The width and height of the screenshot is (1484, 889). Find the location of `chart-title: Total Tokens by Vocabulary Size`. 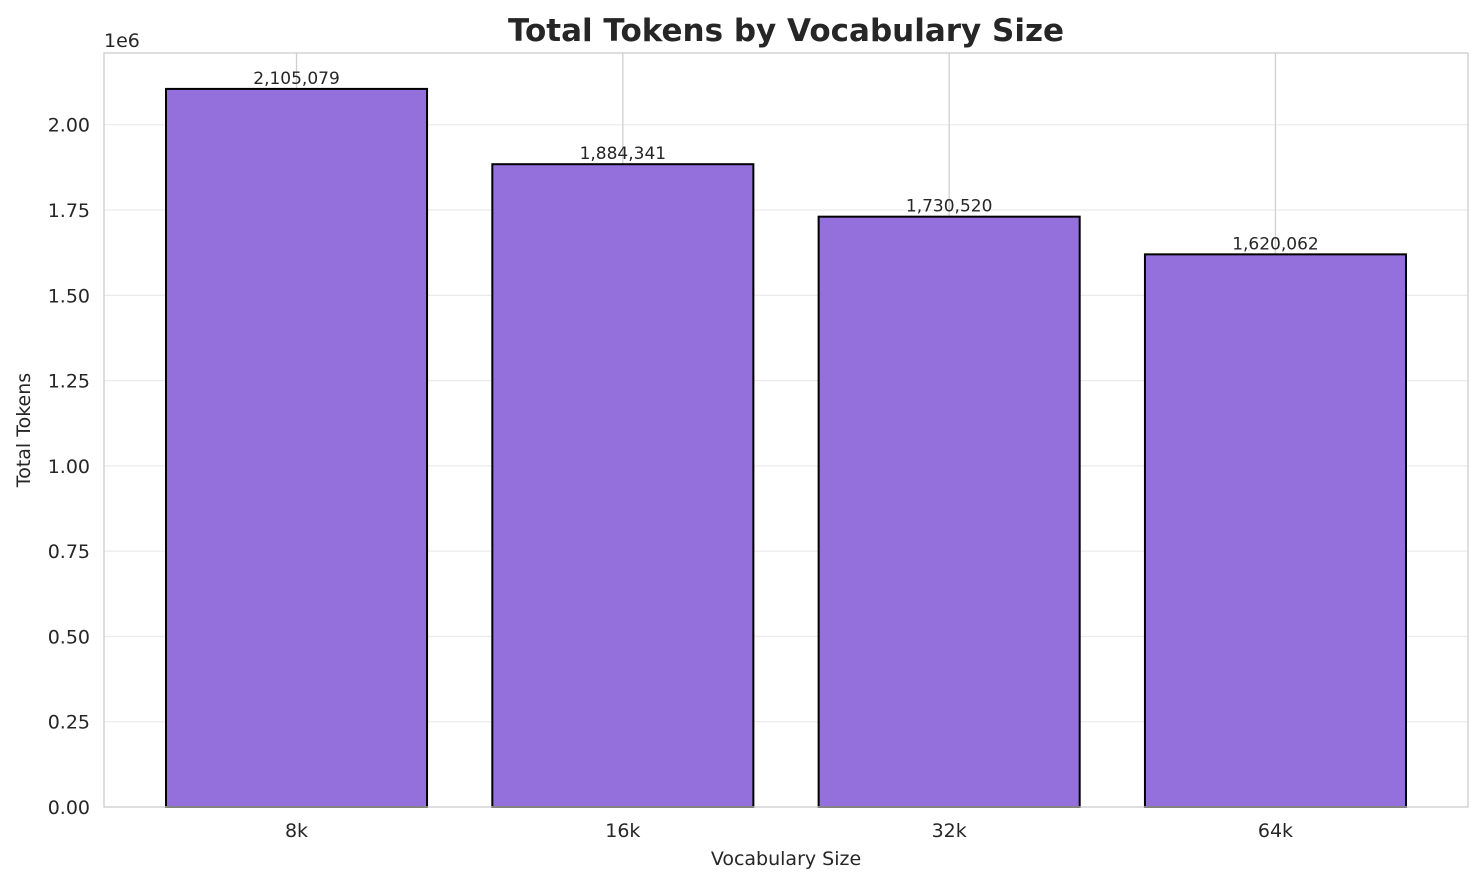

chart-title: Total Tokens by Vocabulary Size is located at coordinates (786, 31).